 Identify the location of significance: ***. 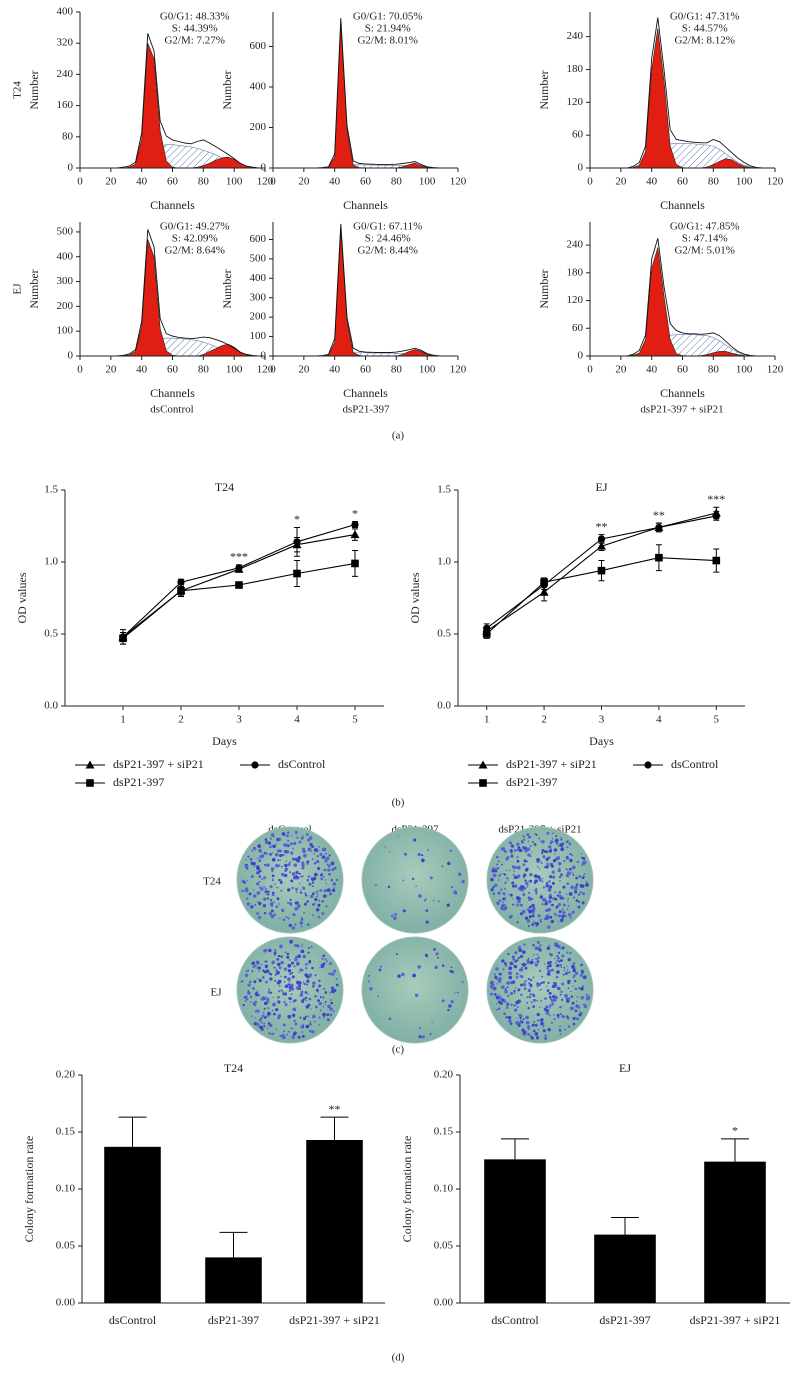
(716, 499).